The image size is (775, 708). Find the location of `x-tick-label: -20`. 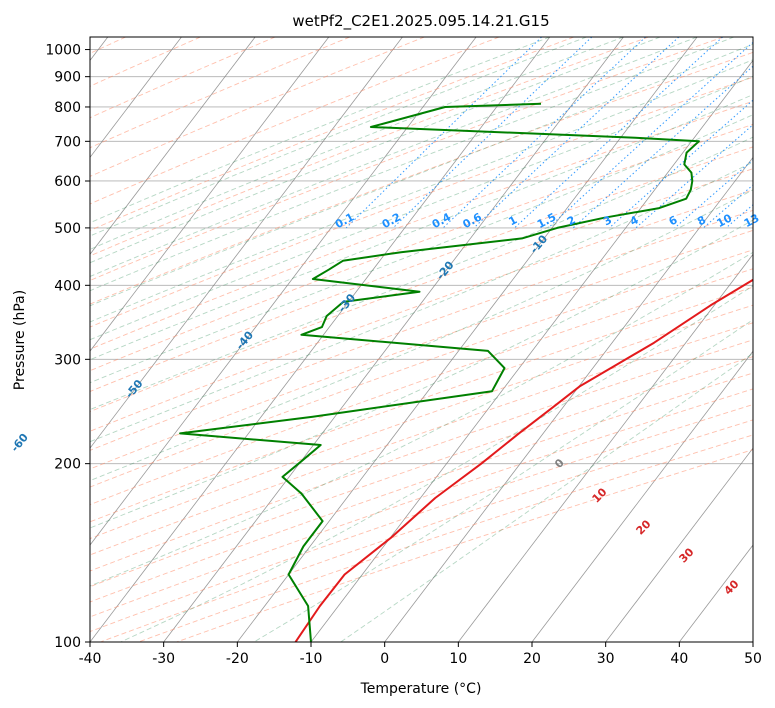

x-tick-label: -20 is located at coordinates (237, 659).